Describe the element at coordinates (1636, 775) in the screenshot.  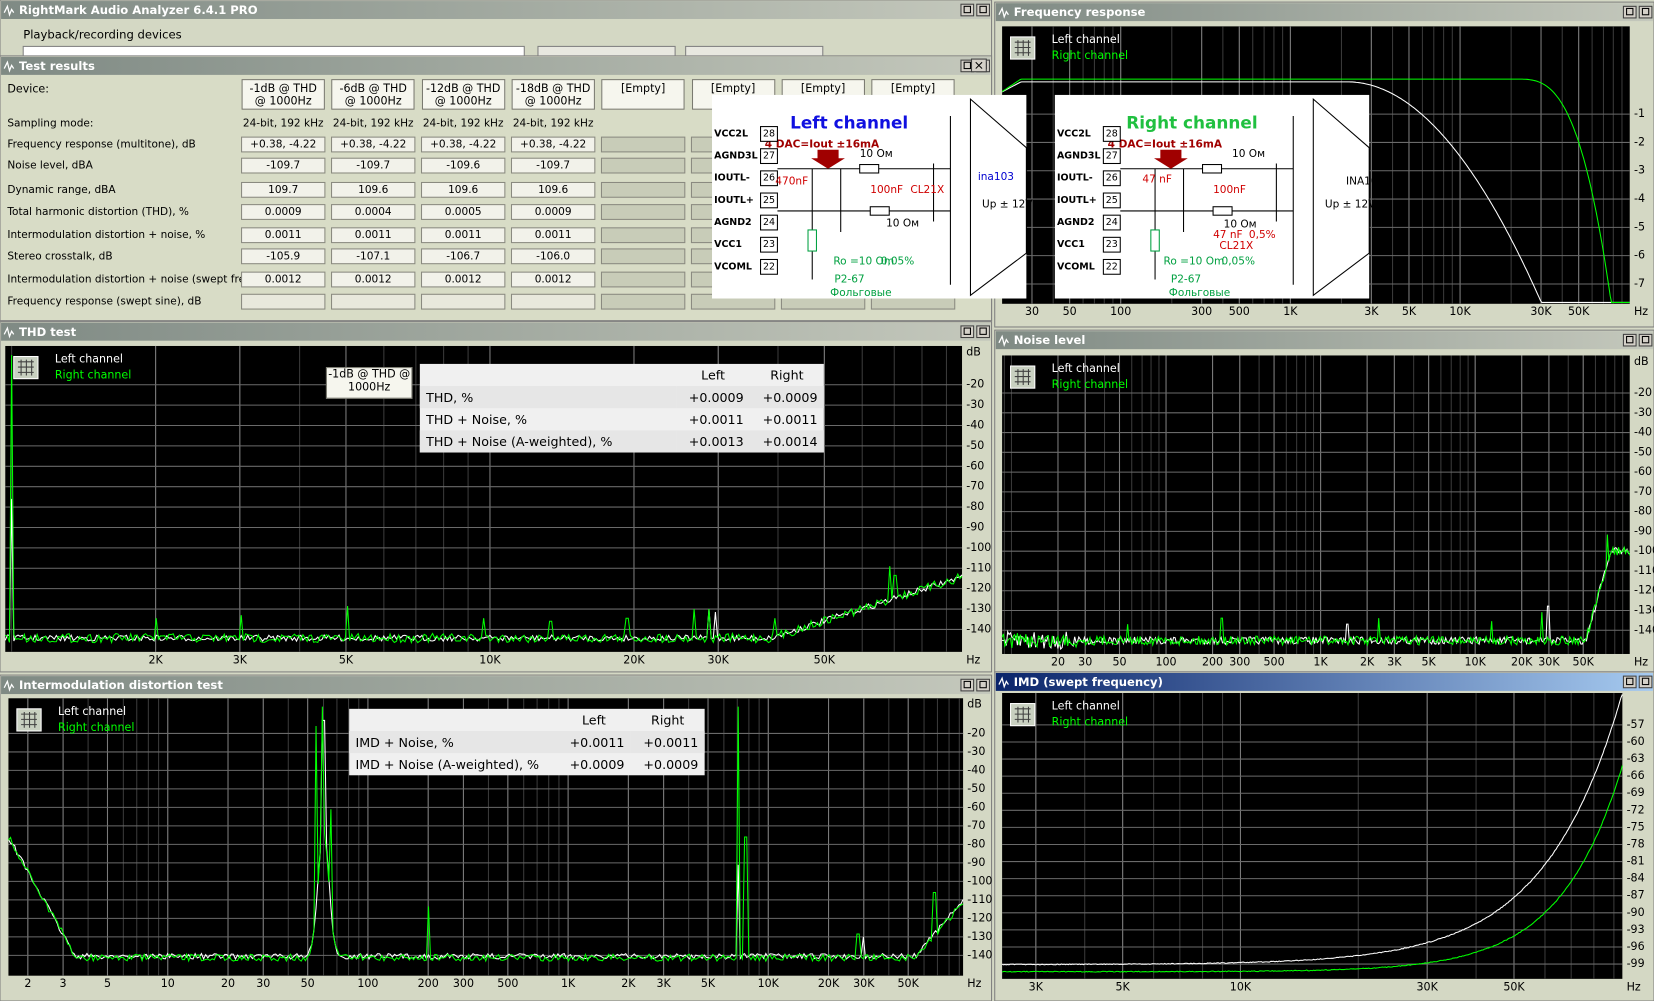
I see `y-tick-label: -66` at that location.